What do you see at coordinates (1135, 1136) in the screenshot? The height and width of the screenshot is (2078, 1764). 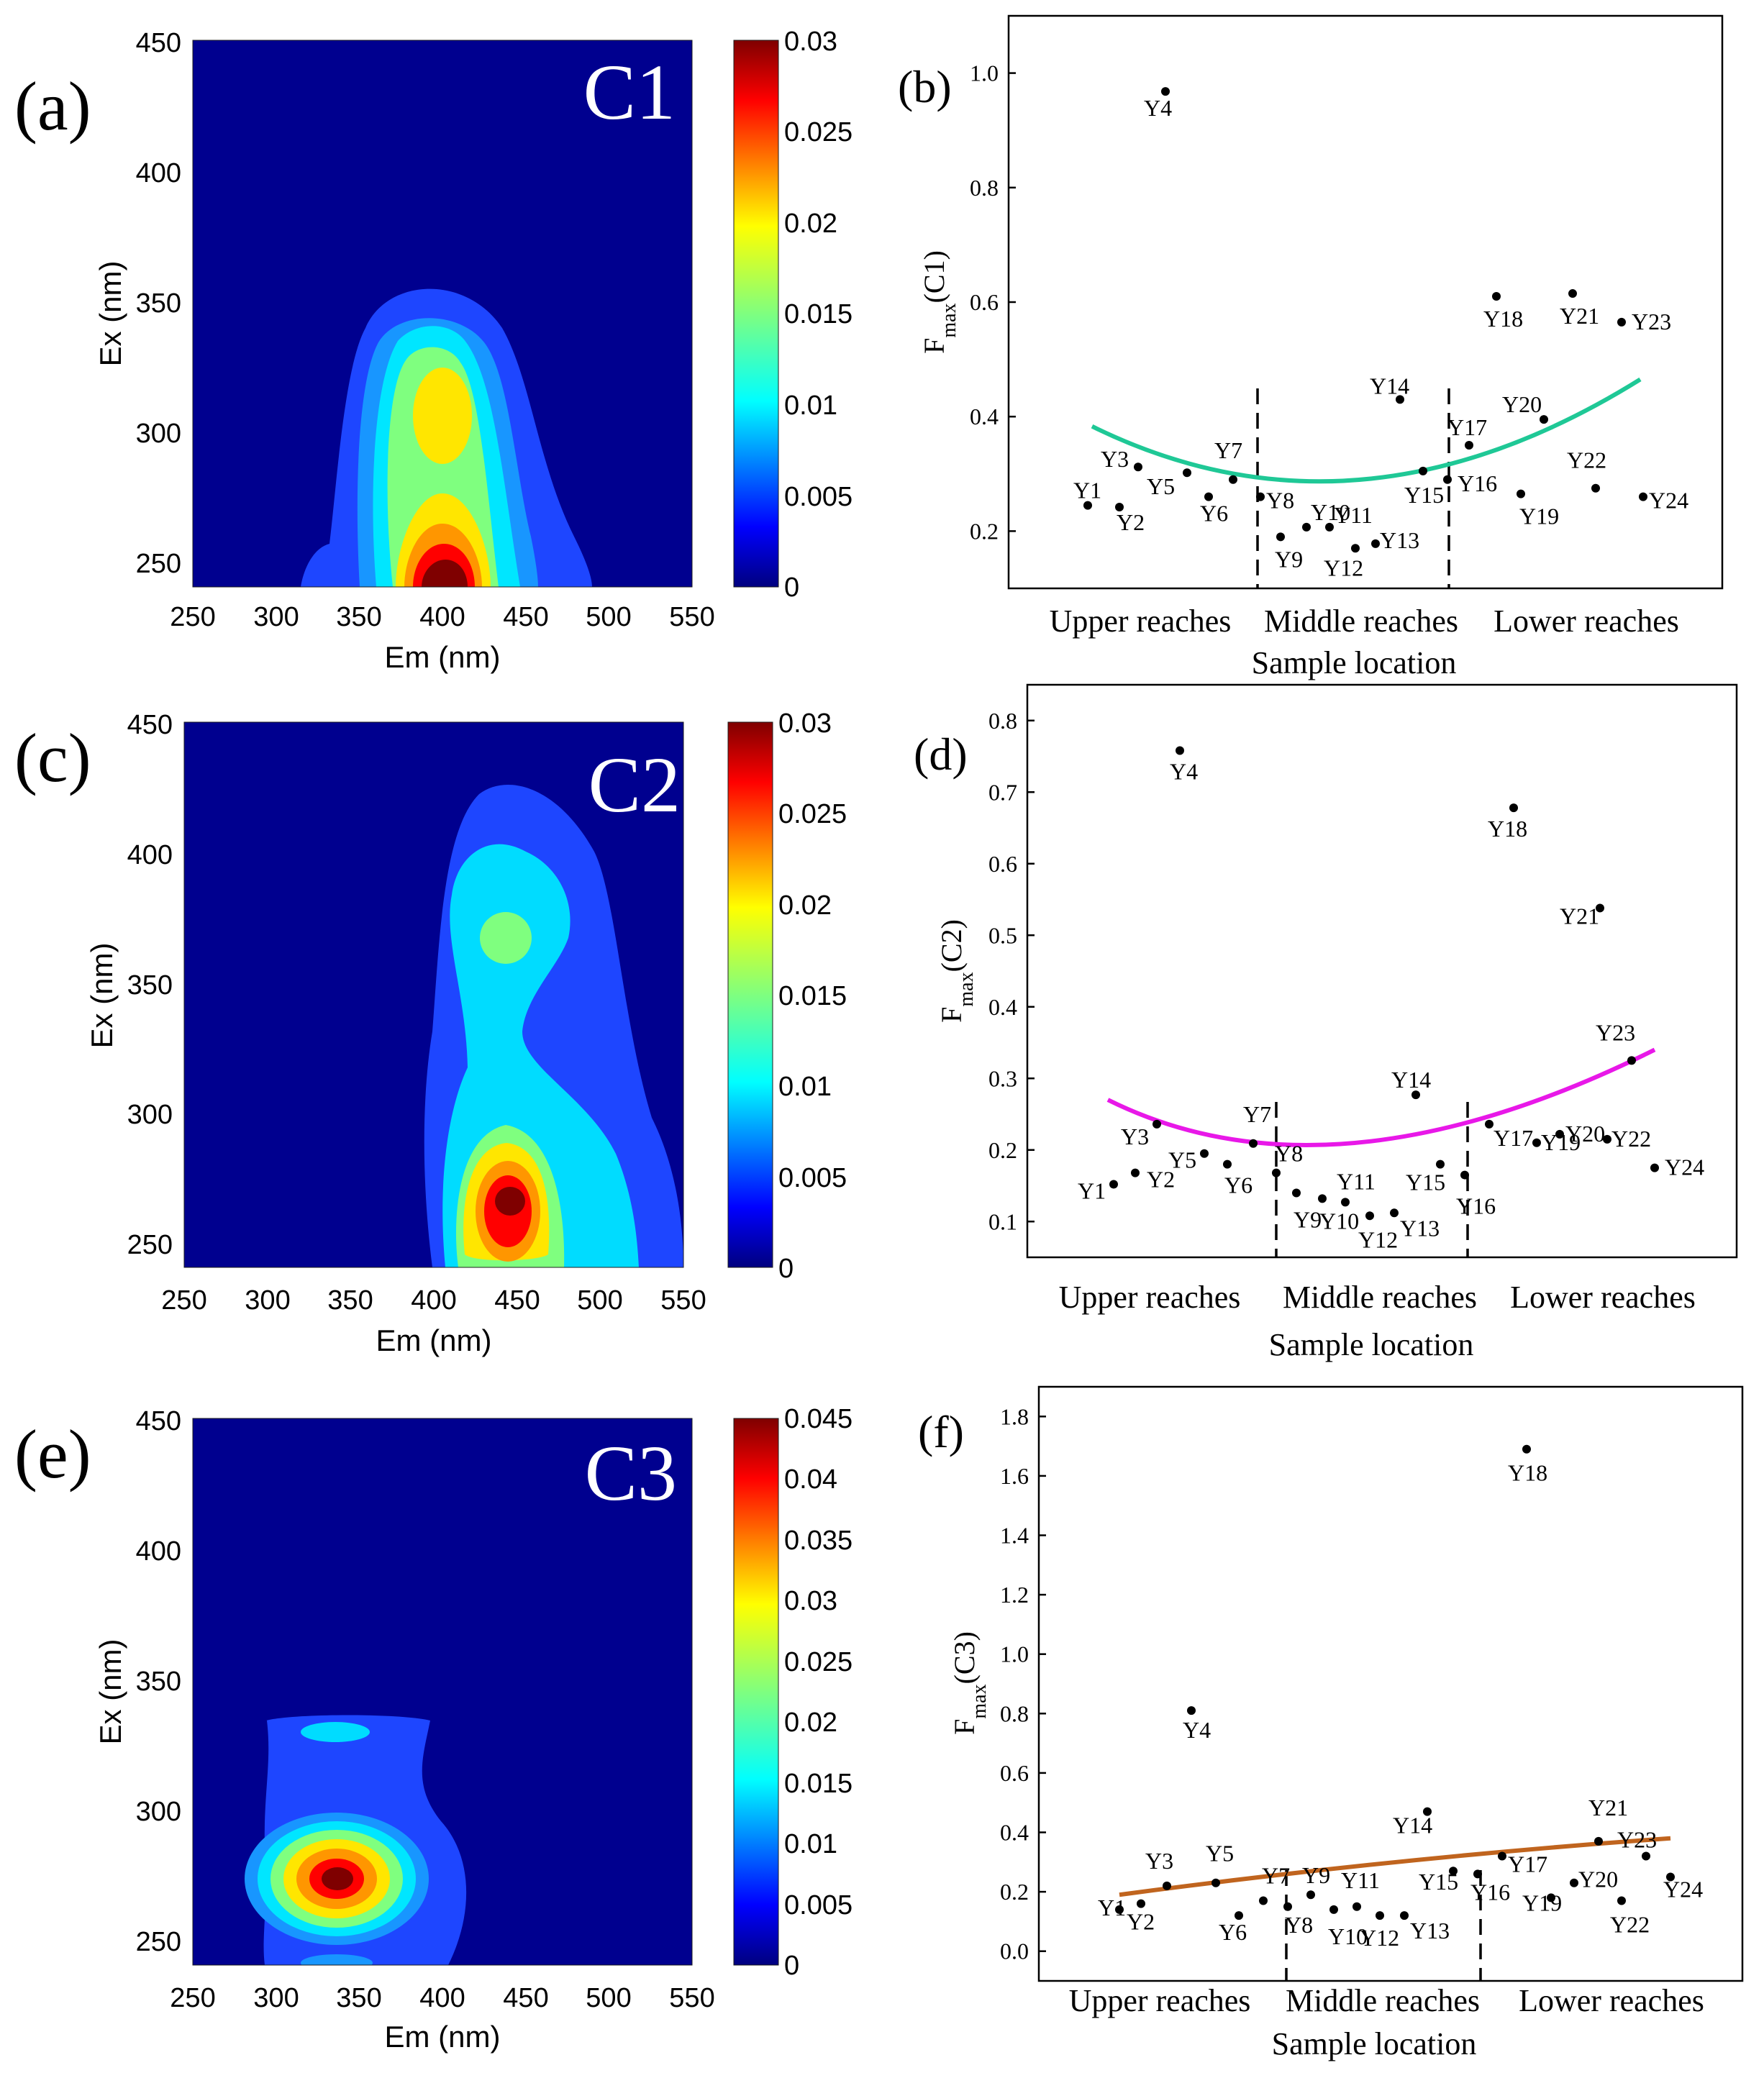 I see `data-point-label: Y3` at bounding box center [1135, 1136].